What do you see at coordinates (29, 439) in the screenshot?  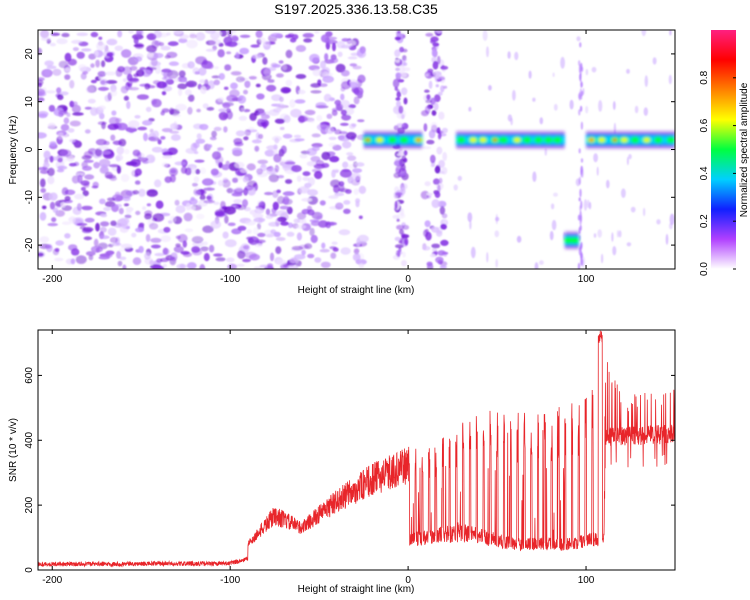 I see `y-tick-label: 400` at bounding box center [29, 439].